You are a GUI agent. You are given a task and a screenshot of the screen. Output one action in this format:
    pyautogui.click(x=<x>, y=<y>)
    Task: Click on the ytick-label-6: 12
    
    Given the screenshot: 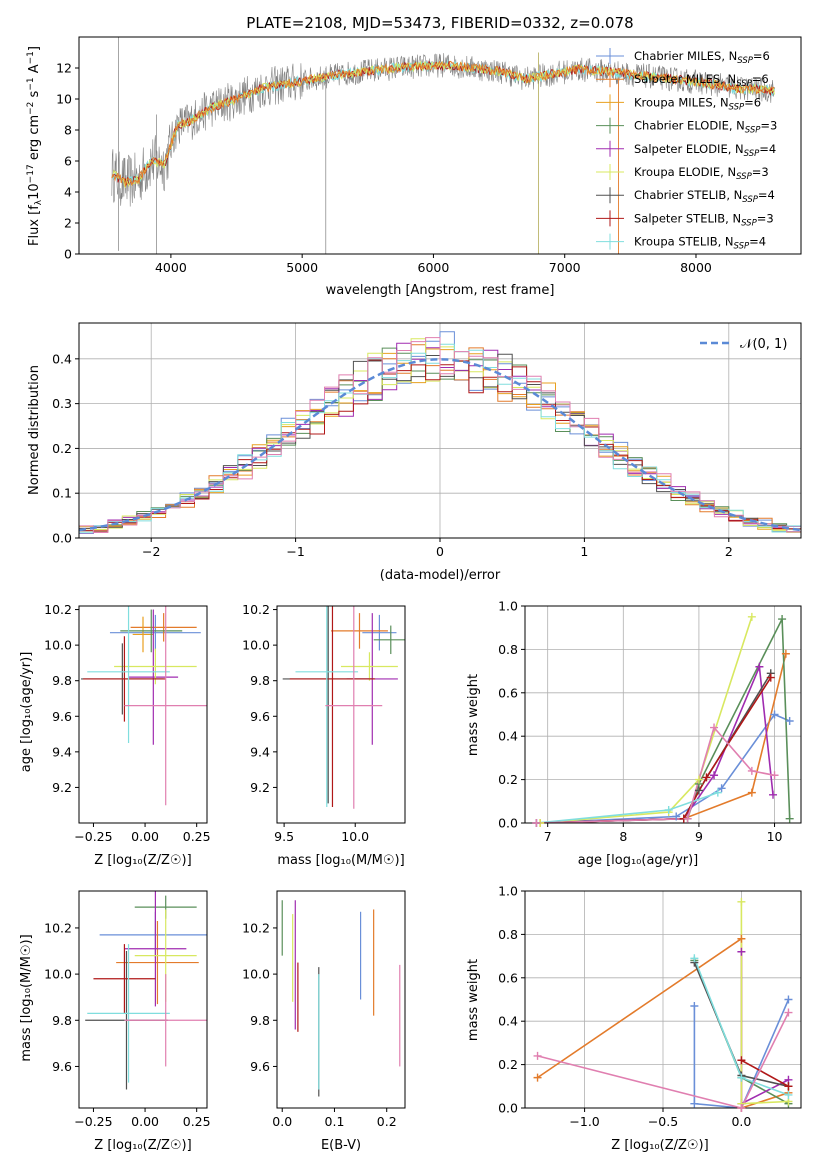 What is the action you would take?
    pyautogui.click(x=64, y=68)
    